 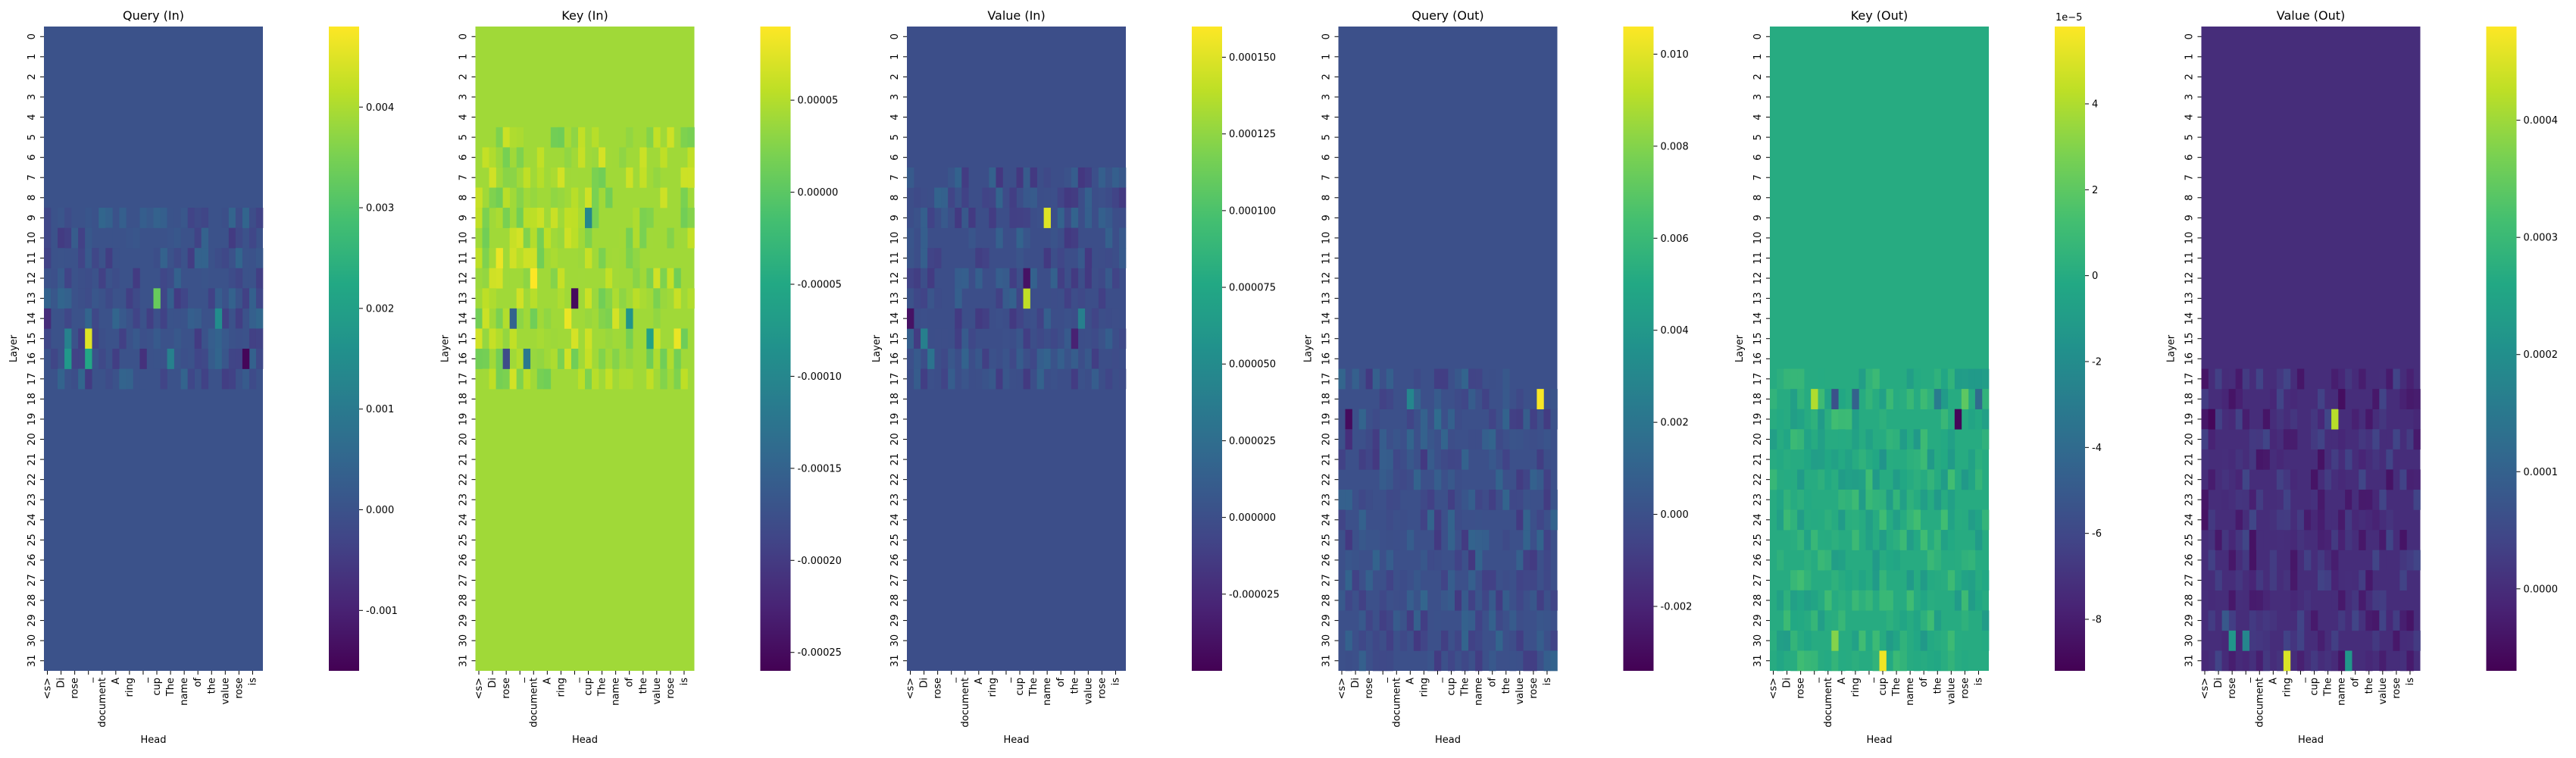 I want to click on y-tick-label: 17, so click(x=2190, y=379).